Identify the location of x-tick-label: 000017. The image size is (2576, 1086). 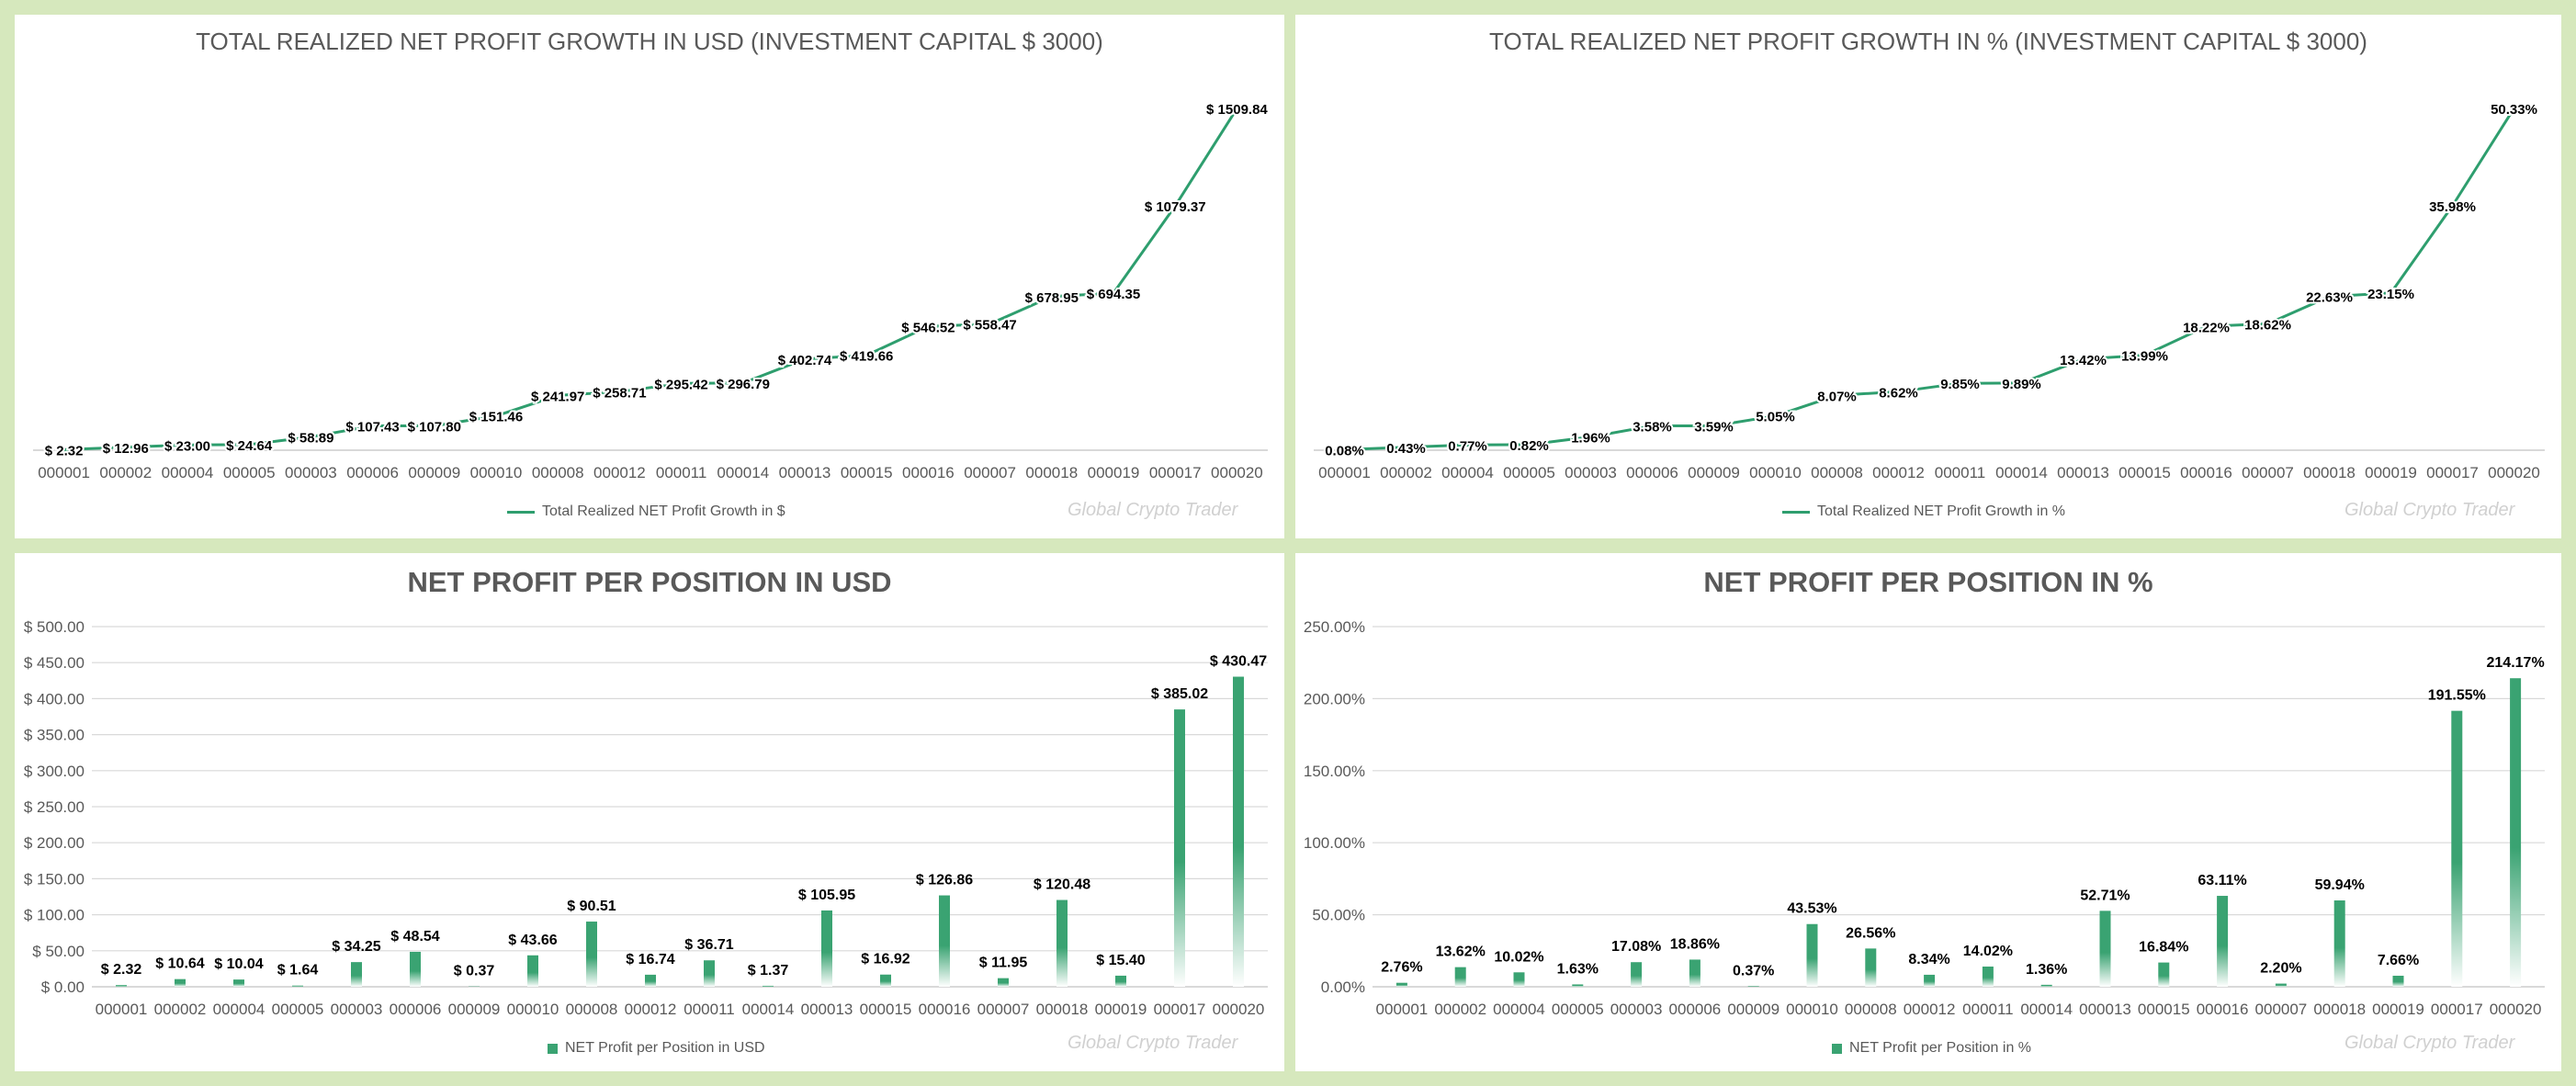
(1175, 473).